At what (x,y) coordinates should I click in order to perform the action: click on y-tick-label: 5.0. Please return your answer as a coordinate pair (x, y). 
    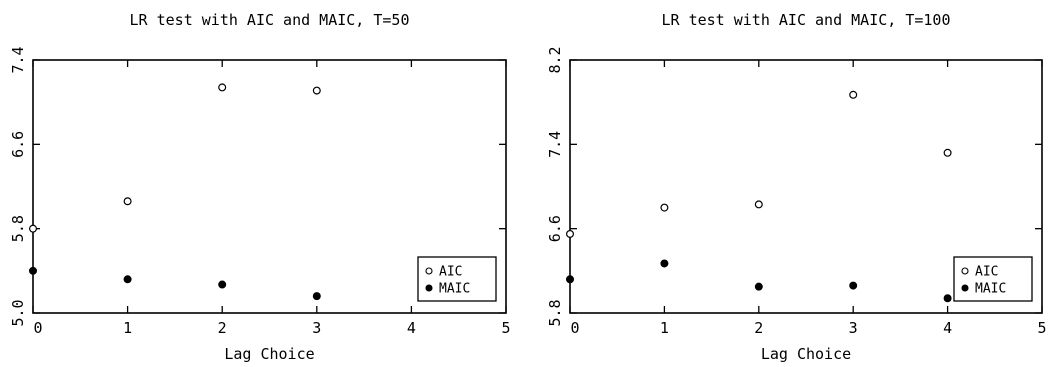
    Looking at the image, I should click on (18, 312).